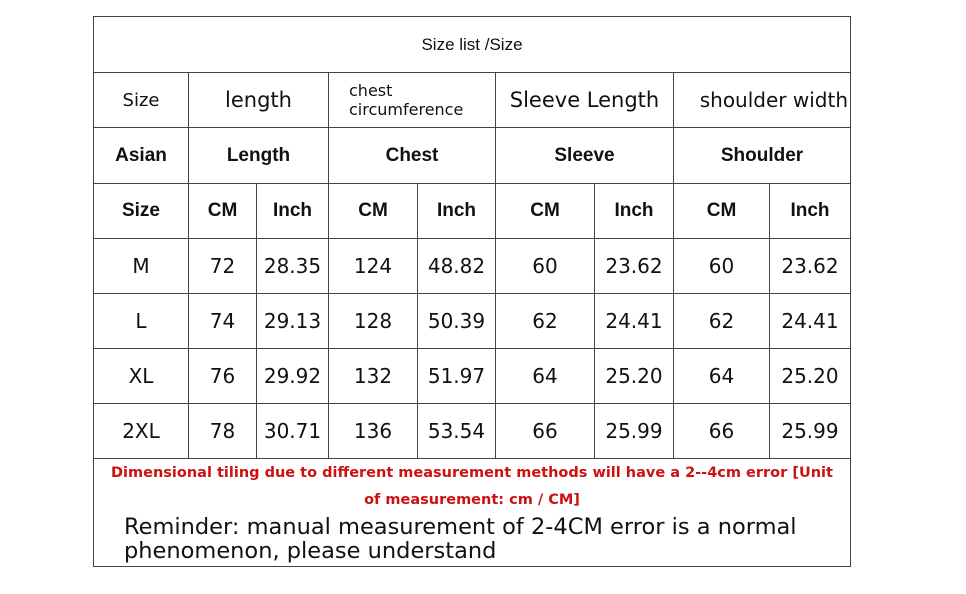 The image size is (966, 594). What do you see at coordinates (222, 321) in the screenshot?
I see `data-cell: 74` at bounding box center [222, 321].